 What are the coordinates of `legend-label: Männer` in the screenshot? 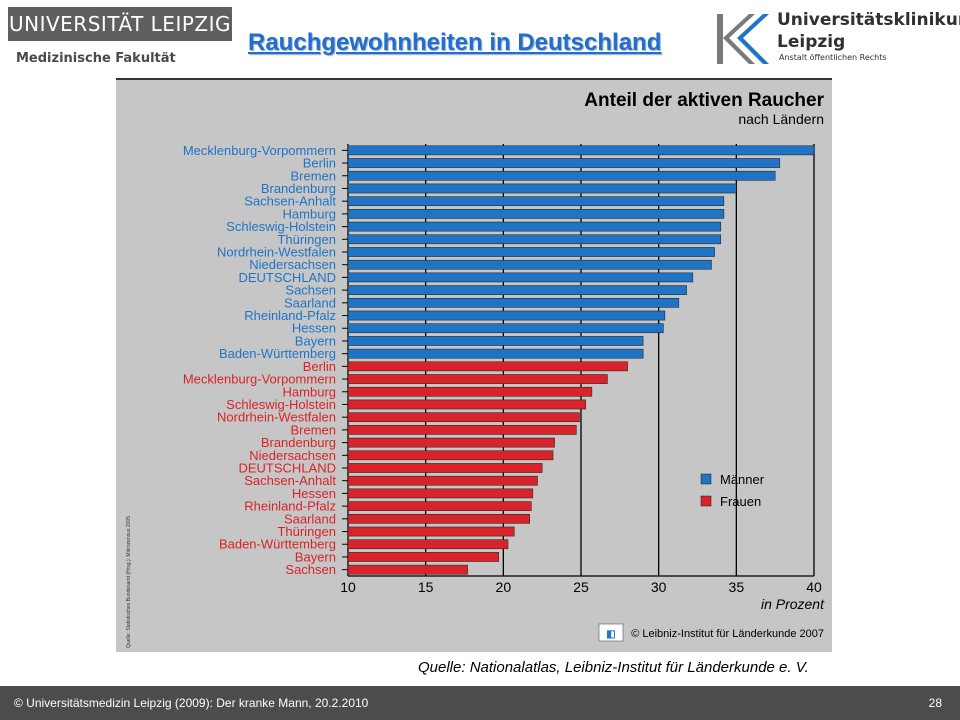 It's located at (742, 479).